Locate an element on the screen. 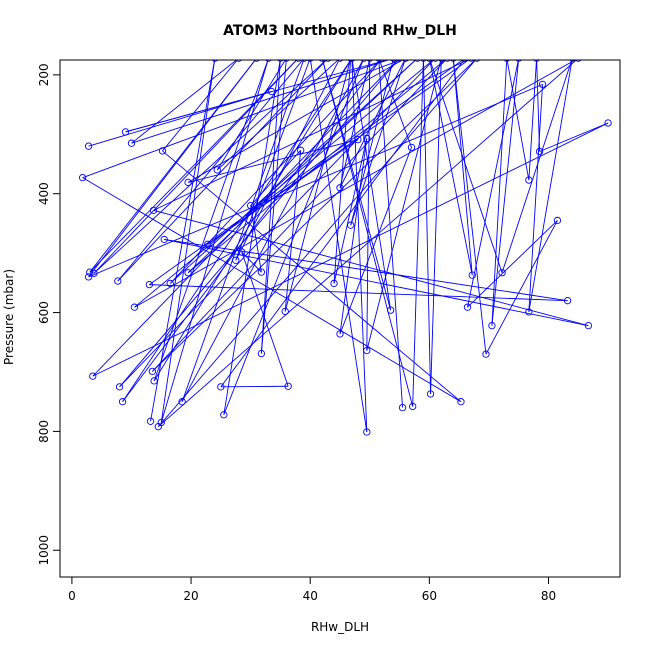  y-axis: 200 400 600 800 1000 is located at coordinates (49, 314).